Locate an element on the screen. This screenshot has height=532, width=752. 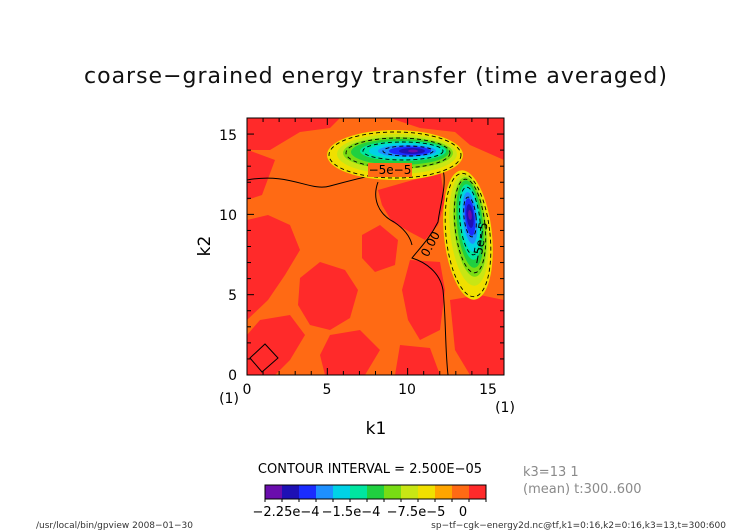
x-index-label-right: (1) is located at coordinates (505, 408).